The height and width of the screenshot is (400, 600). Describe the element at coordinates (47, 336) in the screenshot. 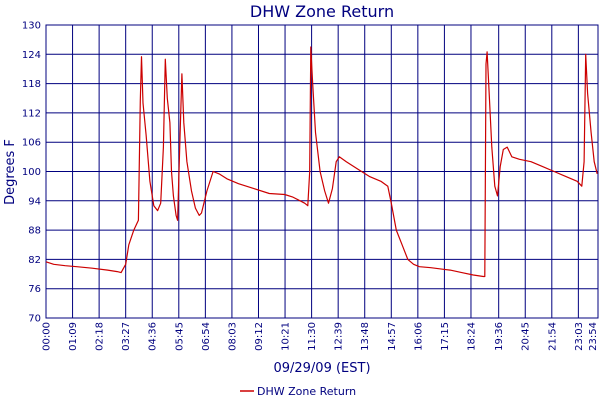

I see `x-tick-label: 00:00` at that location.